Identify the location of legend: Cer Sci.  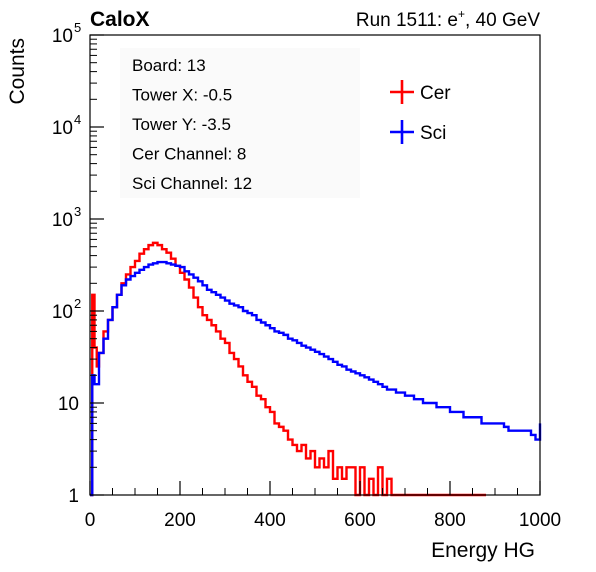
(420, 112).